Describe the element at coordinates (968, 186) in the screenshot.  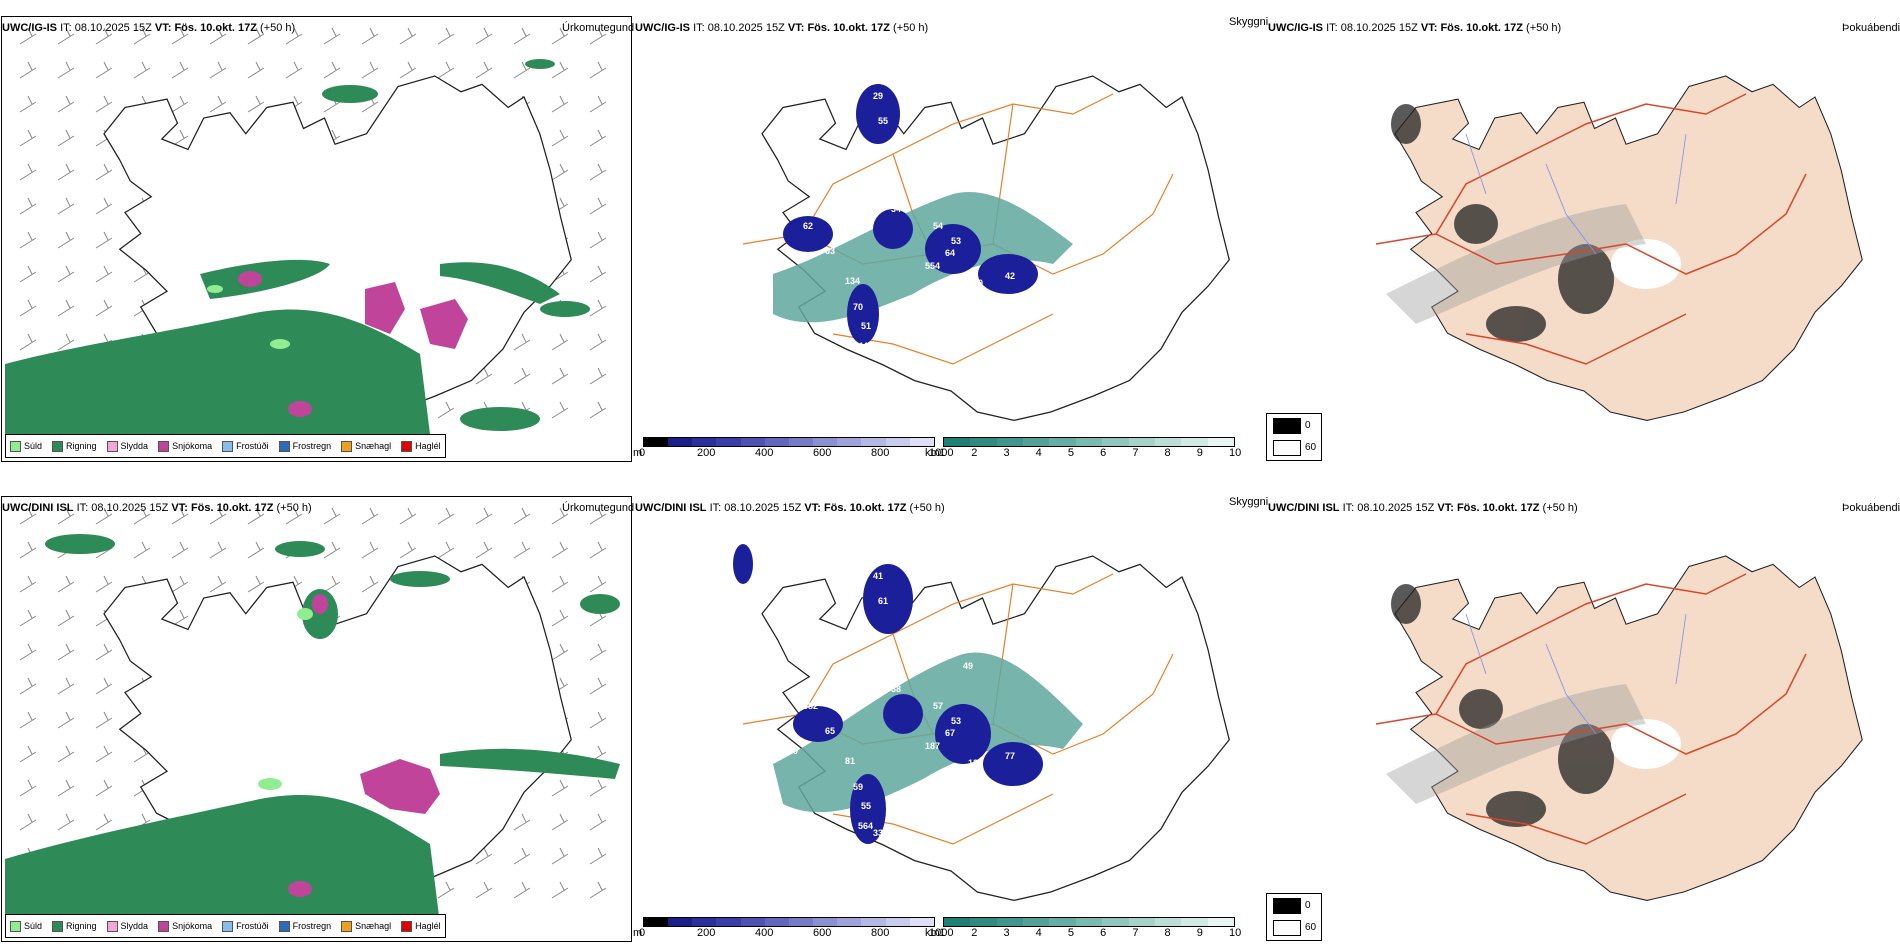
I see `cloud-base-label: 58` at that location.